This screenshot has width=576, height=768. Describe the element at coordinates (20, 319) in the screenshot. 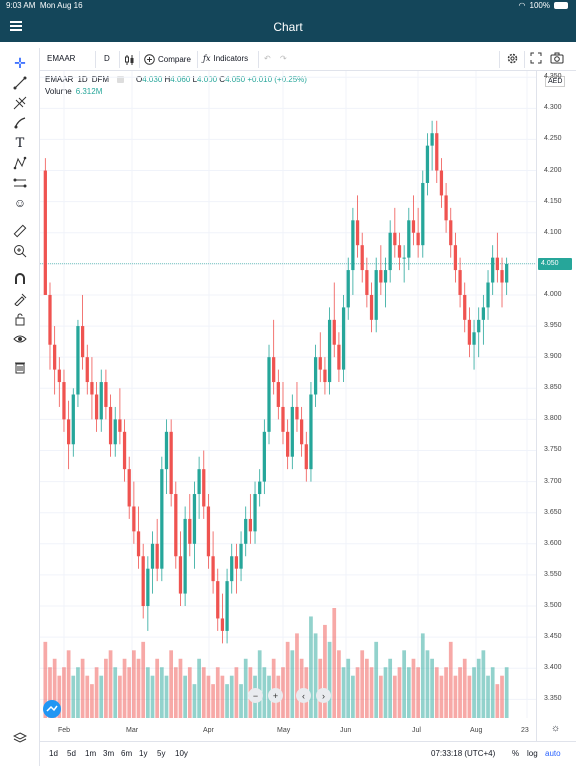

I see `lock-icon` at that location.